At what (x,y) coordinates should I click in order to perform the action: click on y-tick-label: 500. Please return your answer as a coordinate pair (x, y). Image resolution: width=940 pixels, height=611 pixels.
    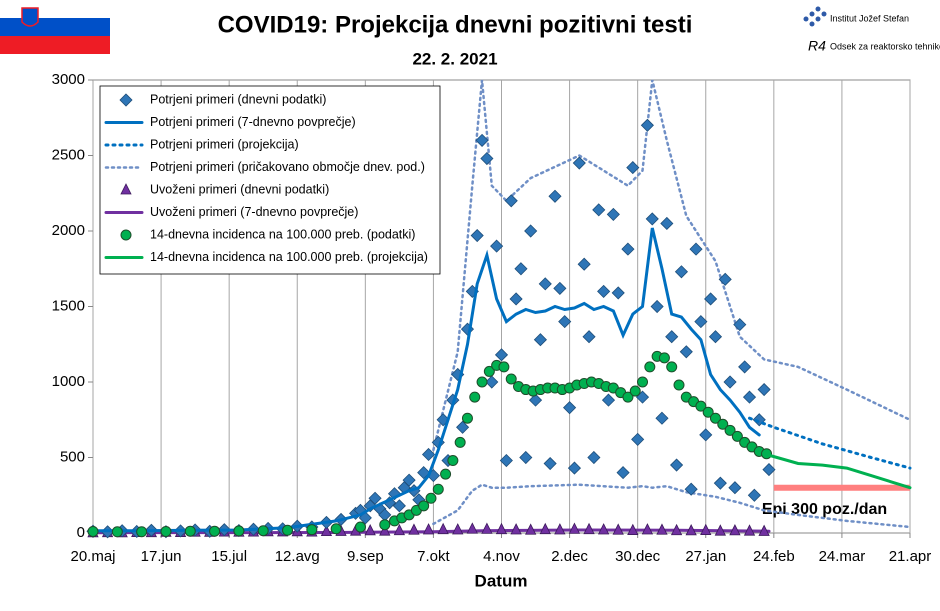
    Looking at the image, I should click on (72, 456).